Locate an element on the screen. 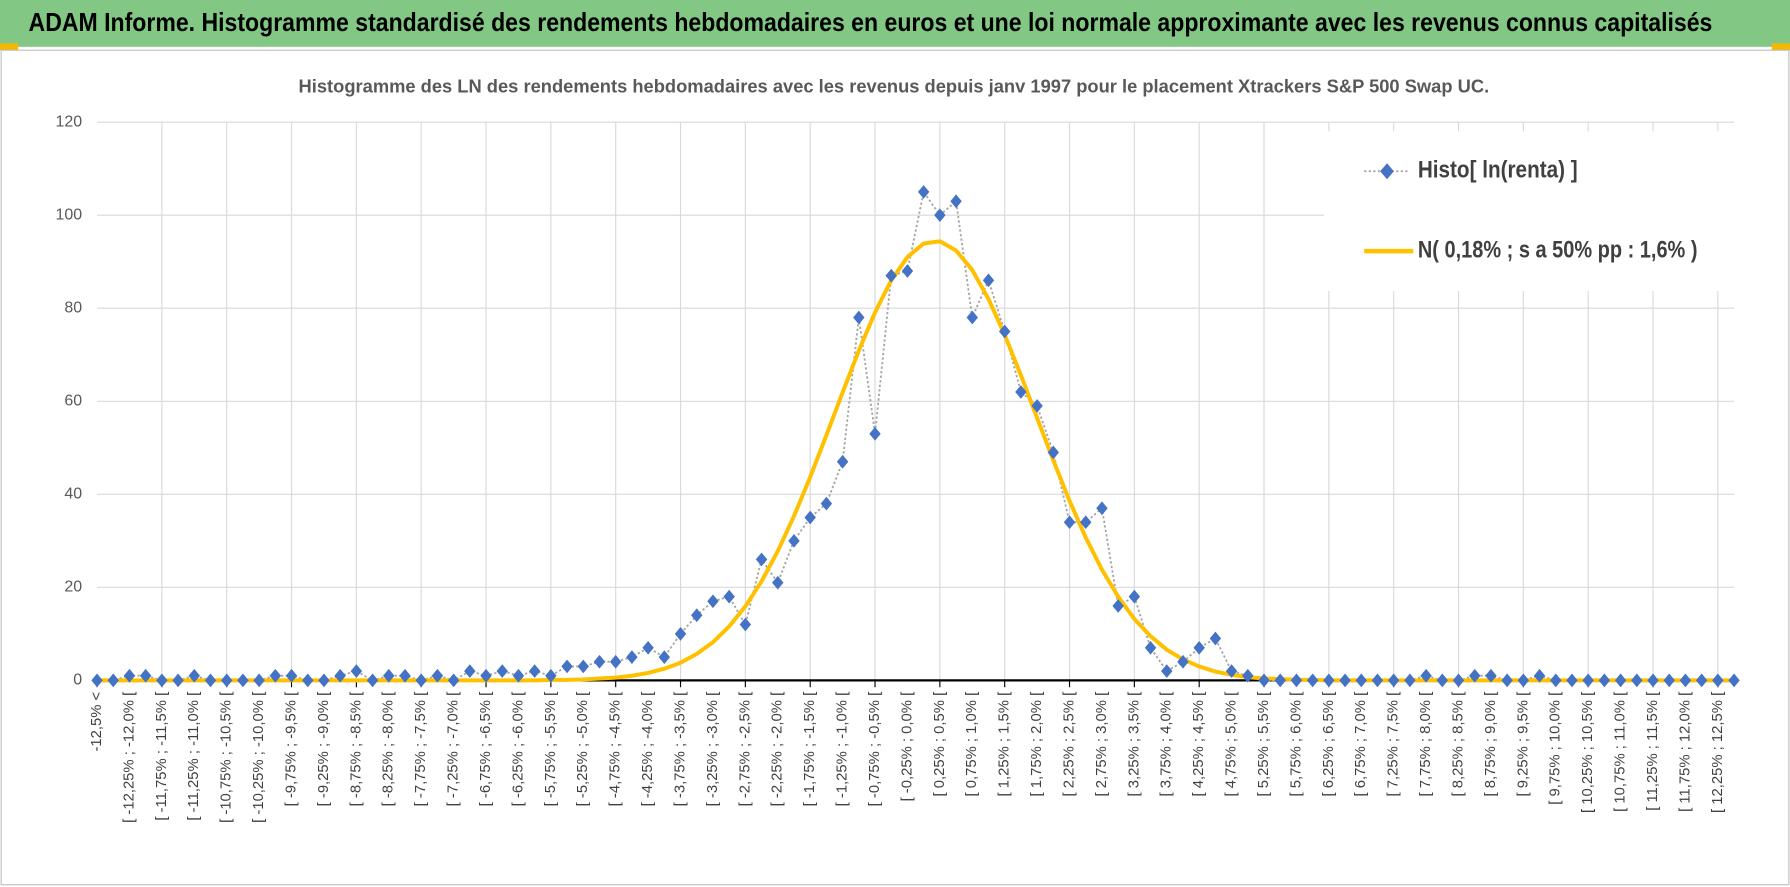 The width and height of the screenshot is (1790, 887). x-tick-label: [ 8,25% ; 8,5% [ is located at coordinates (1458, 744).